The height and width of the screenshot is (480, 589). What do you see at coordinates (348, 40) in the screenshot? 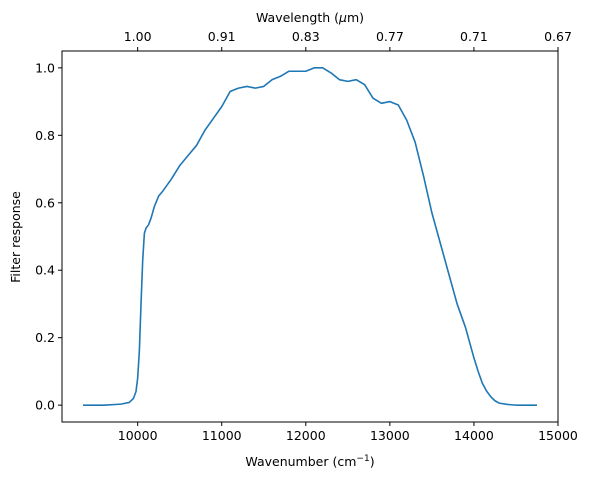
I see `top-x-ticks: 1.00 0.91 0.83 0.77 0.71 0.67` at bounding box center [348, 40].